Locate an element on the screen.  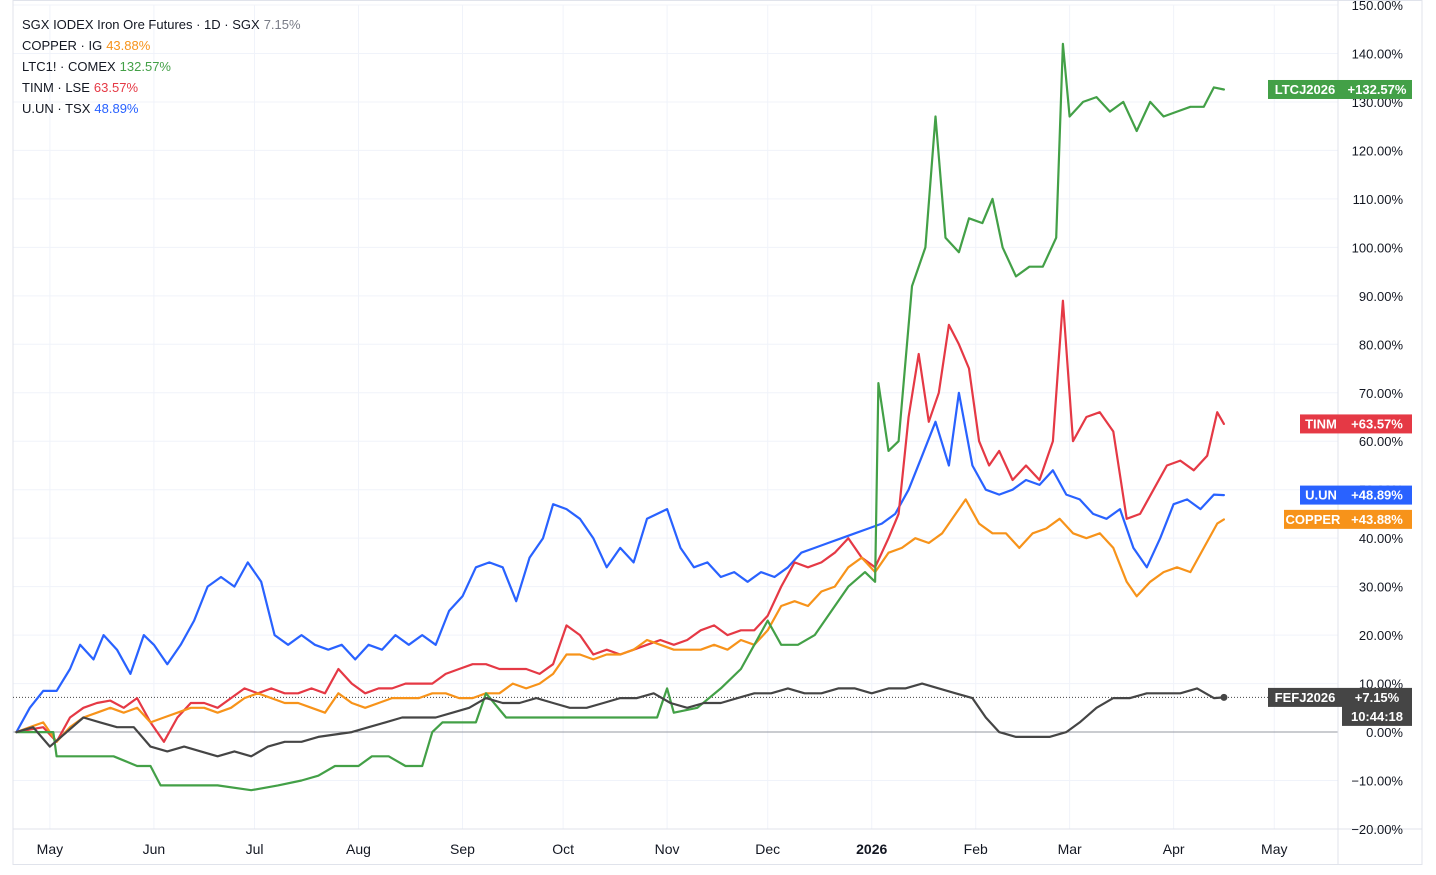
badge-name: U.UN is located at coordinates (1321, 495).